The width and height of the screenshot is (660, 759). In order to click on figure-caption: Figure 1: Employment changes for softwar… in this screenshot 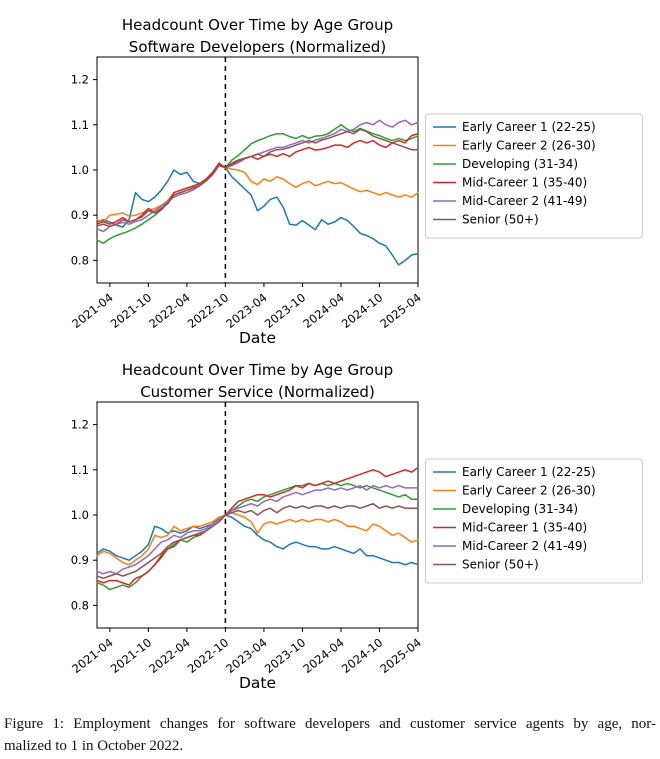, I will do `click(330, 736)`.